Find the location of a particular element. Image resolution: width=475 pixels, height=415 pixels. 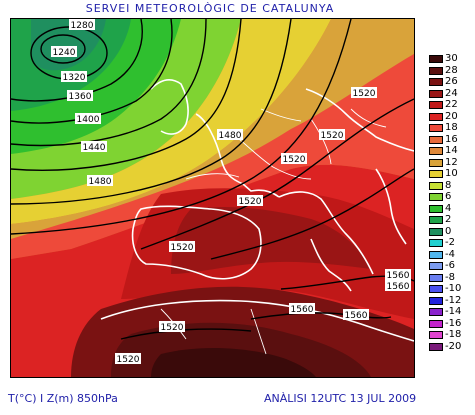

legend-label: -2 is located at coordinates (450, 242).